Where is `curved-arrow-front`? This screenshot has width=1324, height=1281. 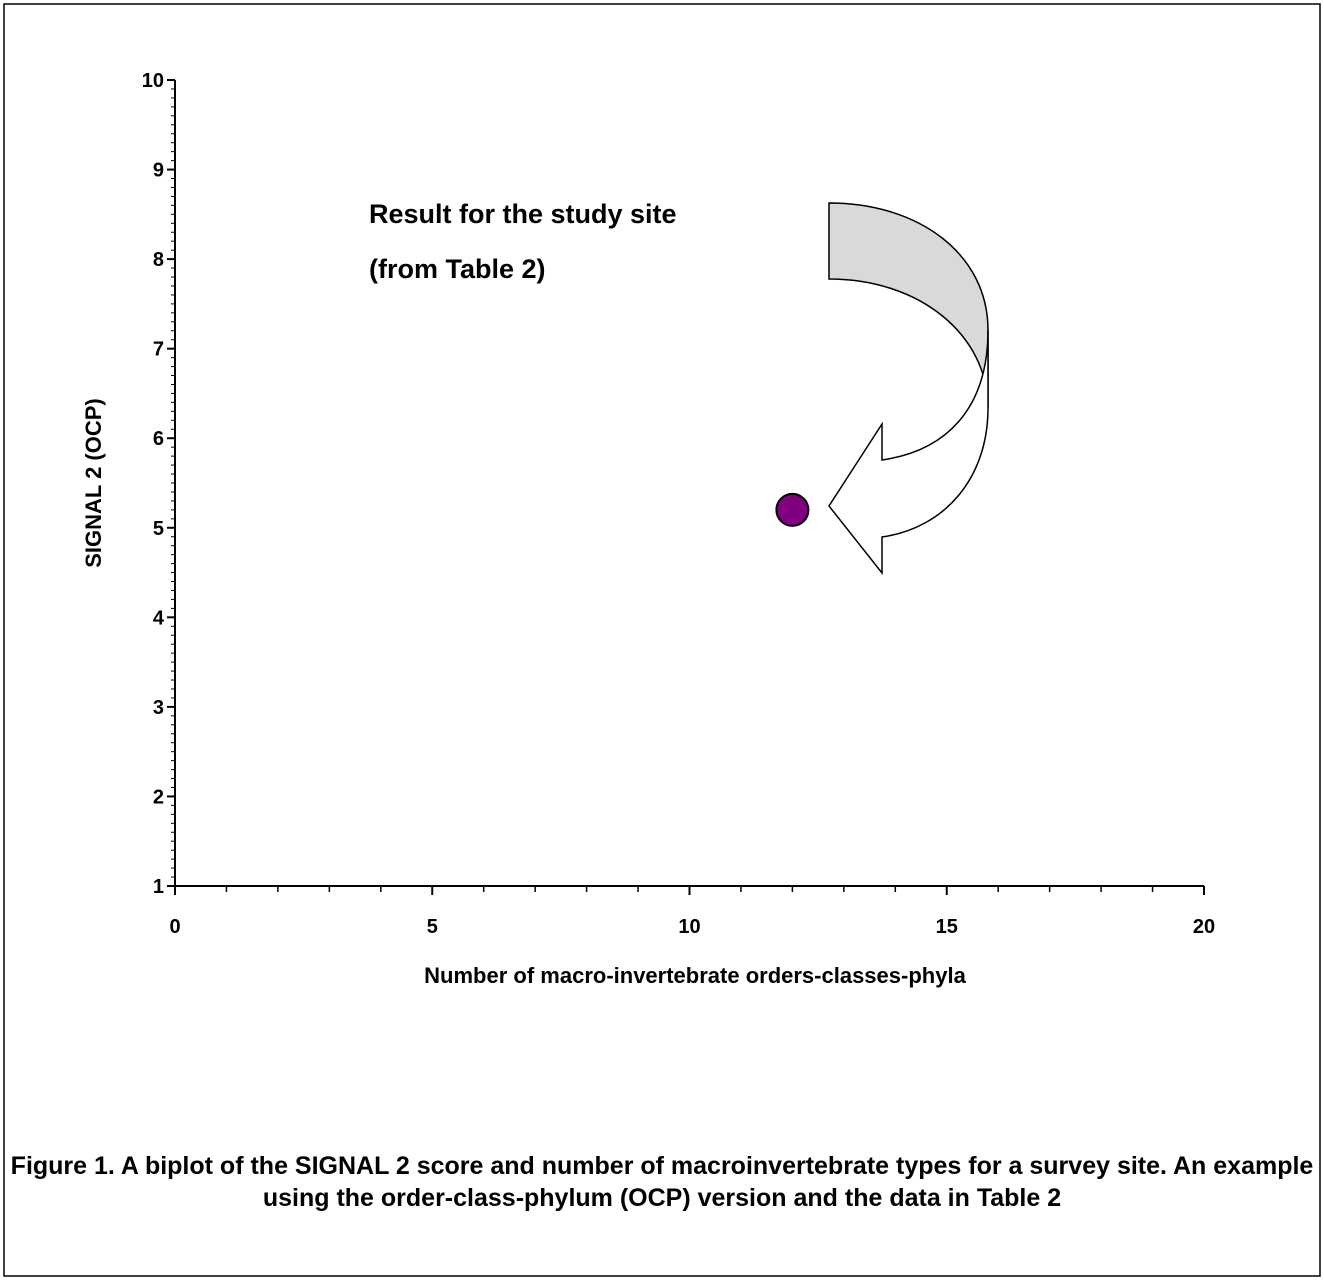
curved-arrow-front is located at coordinates (908, 452).